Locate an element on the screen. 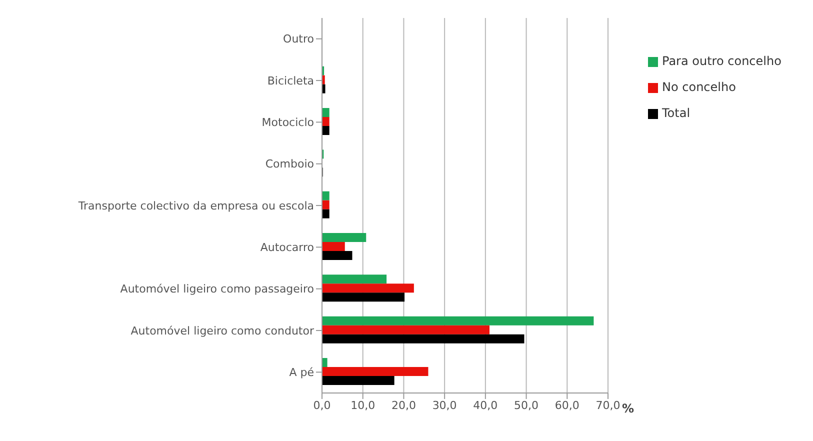  x-tick-label: 30,0 is located at coordinates (444, 405).